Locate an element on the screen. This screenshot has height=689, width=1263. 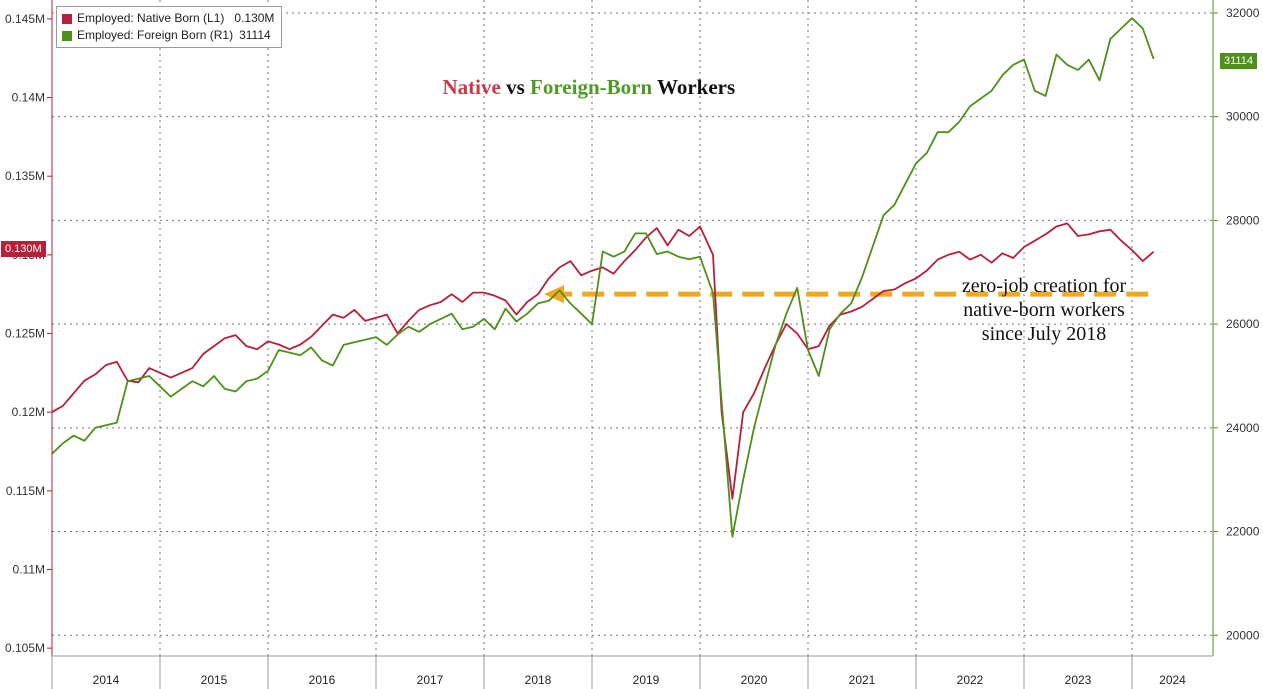
x-tick-label: 2023 is located at coordinates (1078, 680).